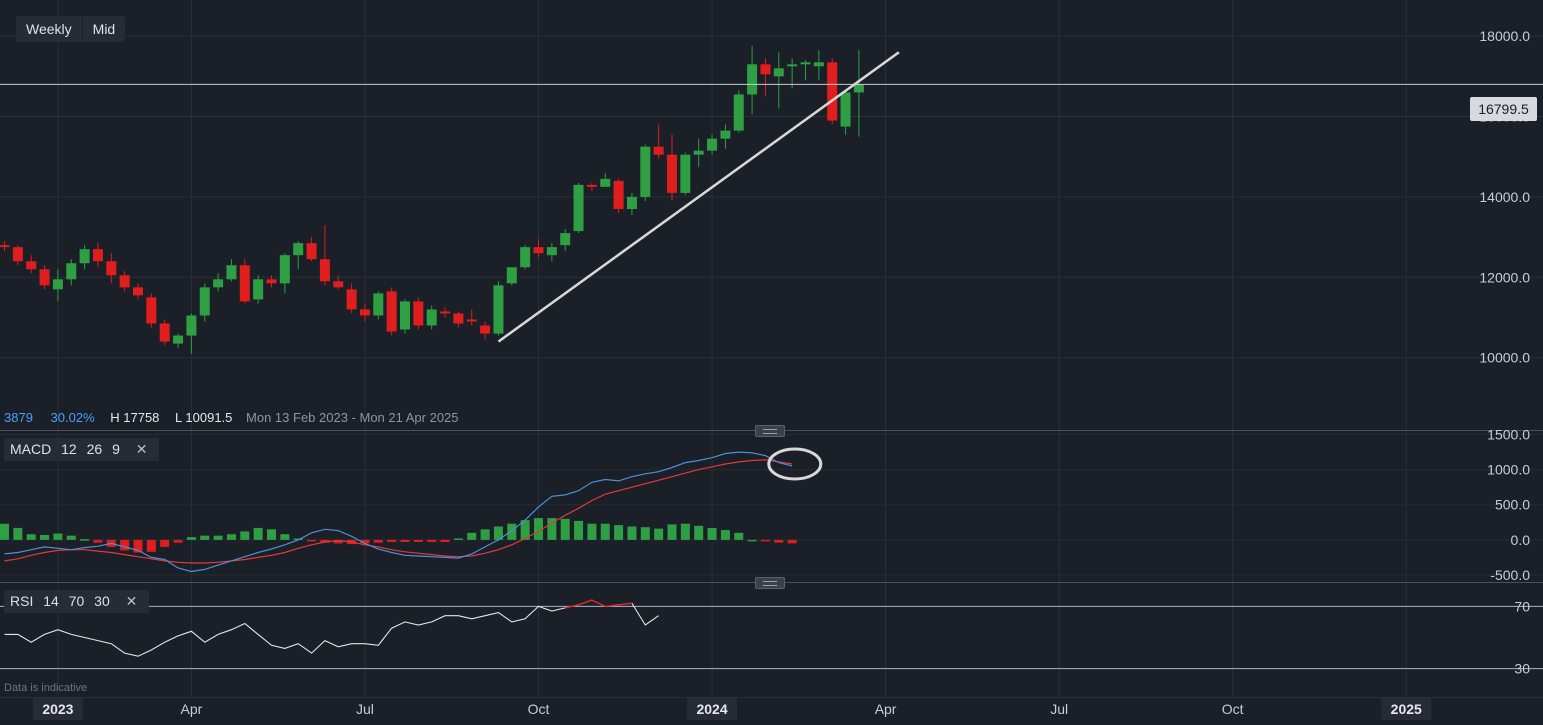 The height and width of the screenshot is (725, 1543). Describe the element at coordinates (1522, 606) in the screenshot. I see `rsi-tick-label: 70` at that location.